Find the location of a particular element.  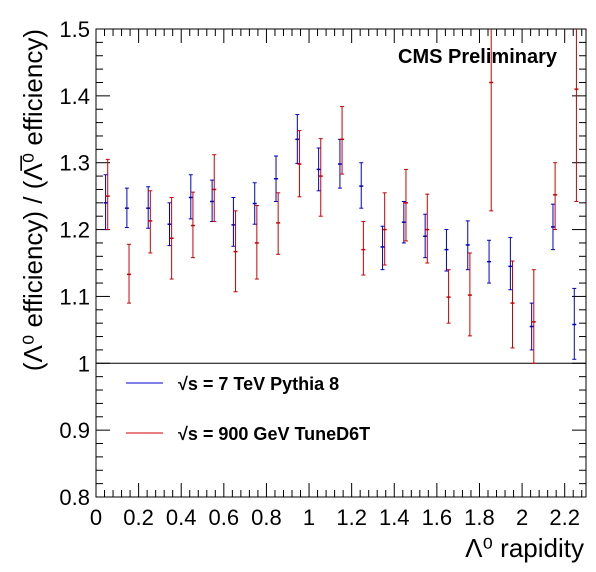

y-tick-label: 1.1 is located at coordinates (74, 296).